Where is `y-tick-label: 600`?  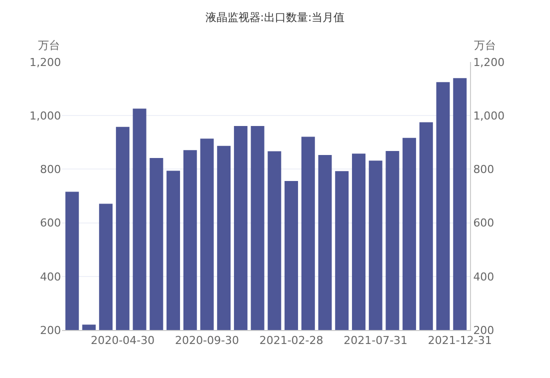
y-tick-label: 600 is located at coordinates (50, 223).